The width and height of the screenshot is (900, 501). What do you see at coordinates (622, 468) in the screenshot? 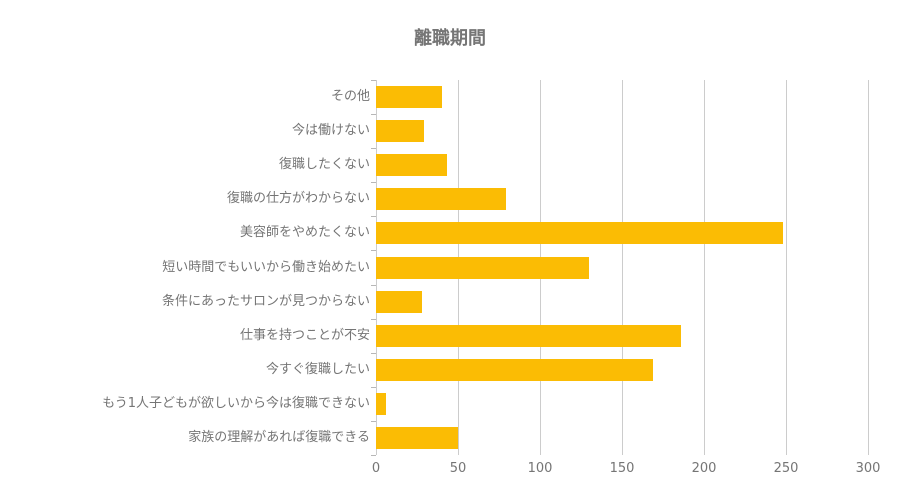
I see `x-tick-label: 150` at bounding box center [622, 468].